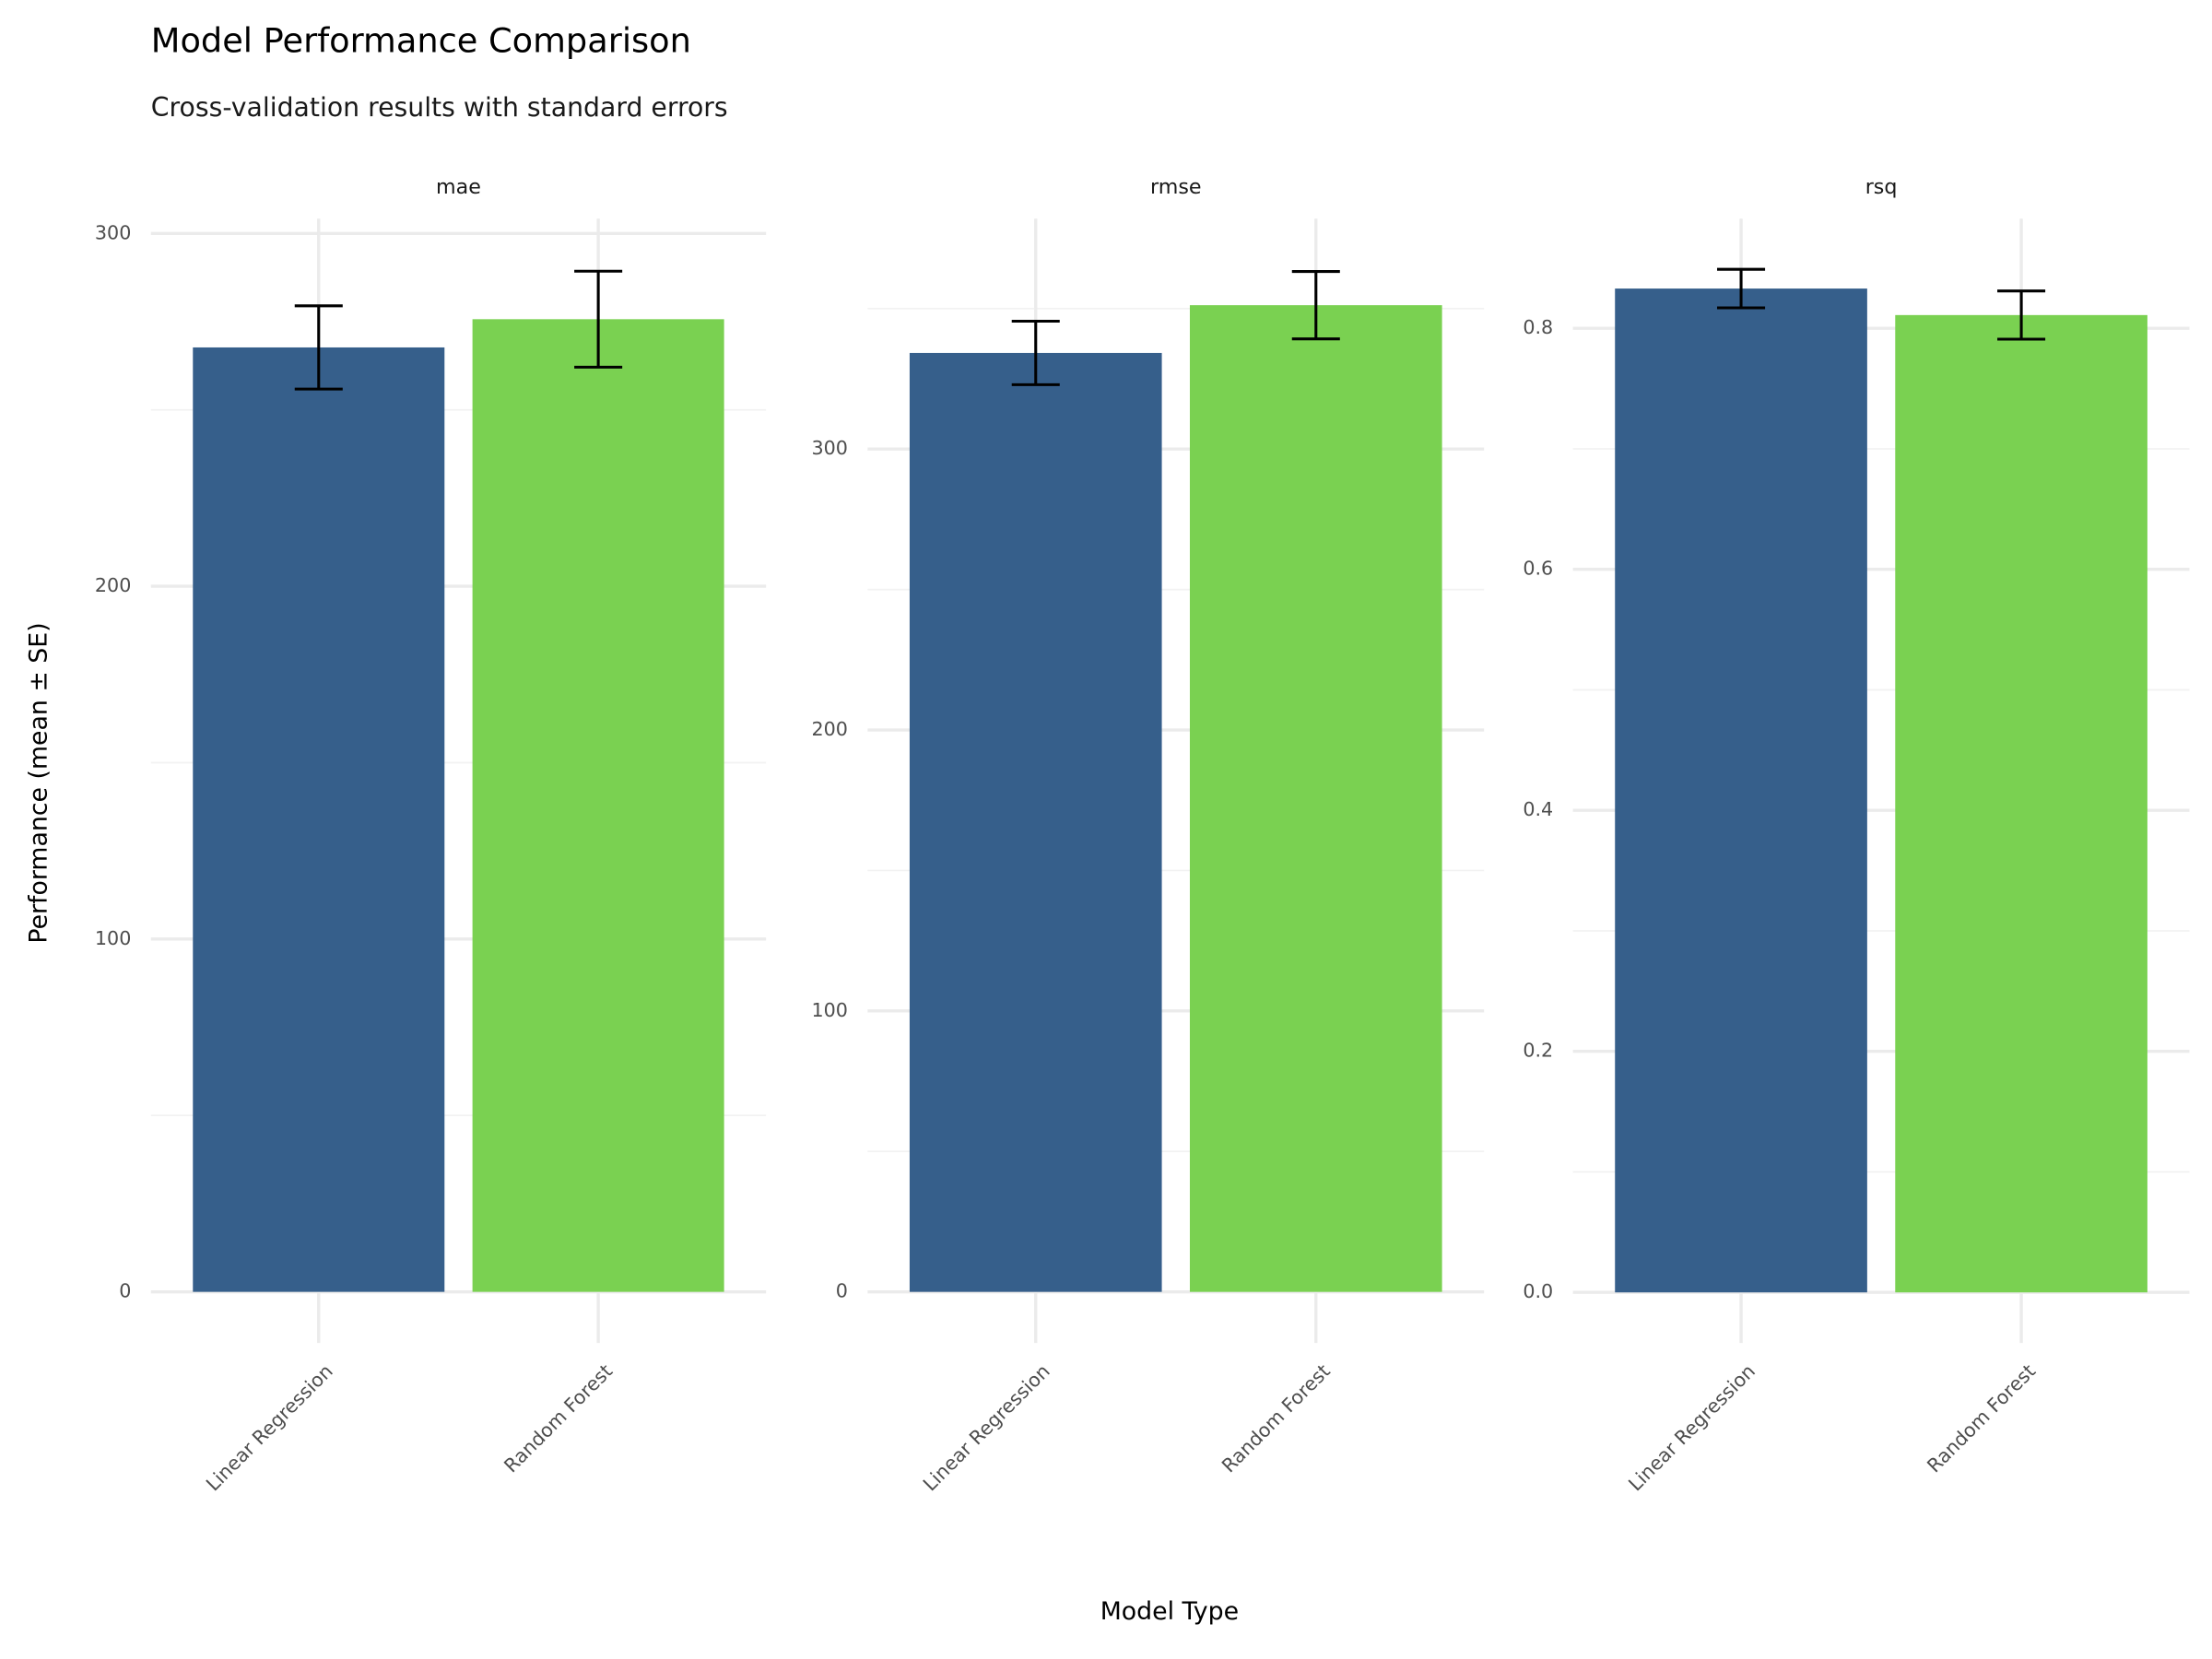  What do you see at coordinates (1538, 569) in the screenshot?
I see `y-tick-label: 0.6` at bounding box center [1538, 569].